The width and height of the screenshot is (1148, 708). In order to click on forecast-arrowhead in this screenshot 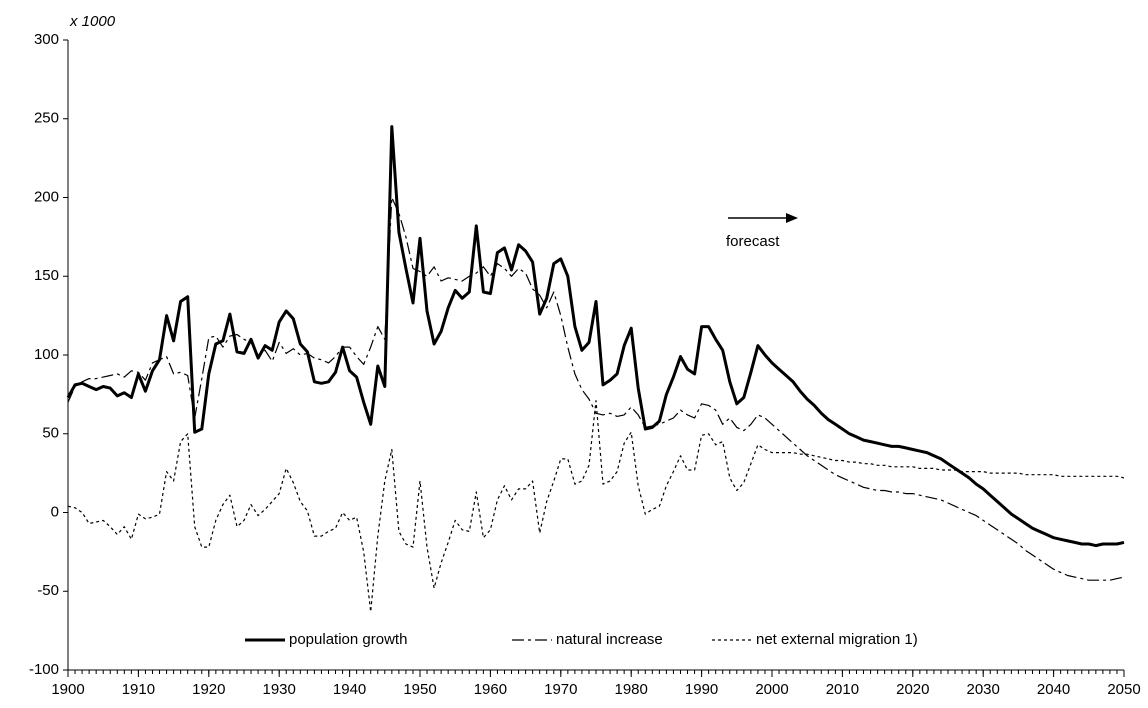, I will do `click(792, 218)`.